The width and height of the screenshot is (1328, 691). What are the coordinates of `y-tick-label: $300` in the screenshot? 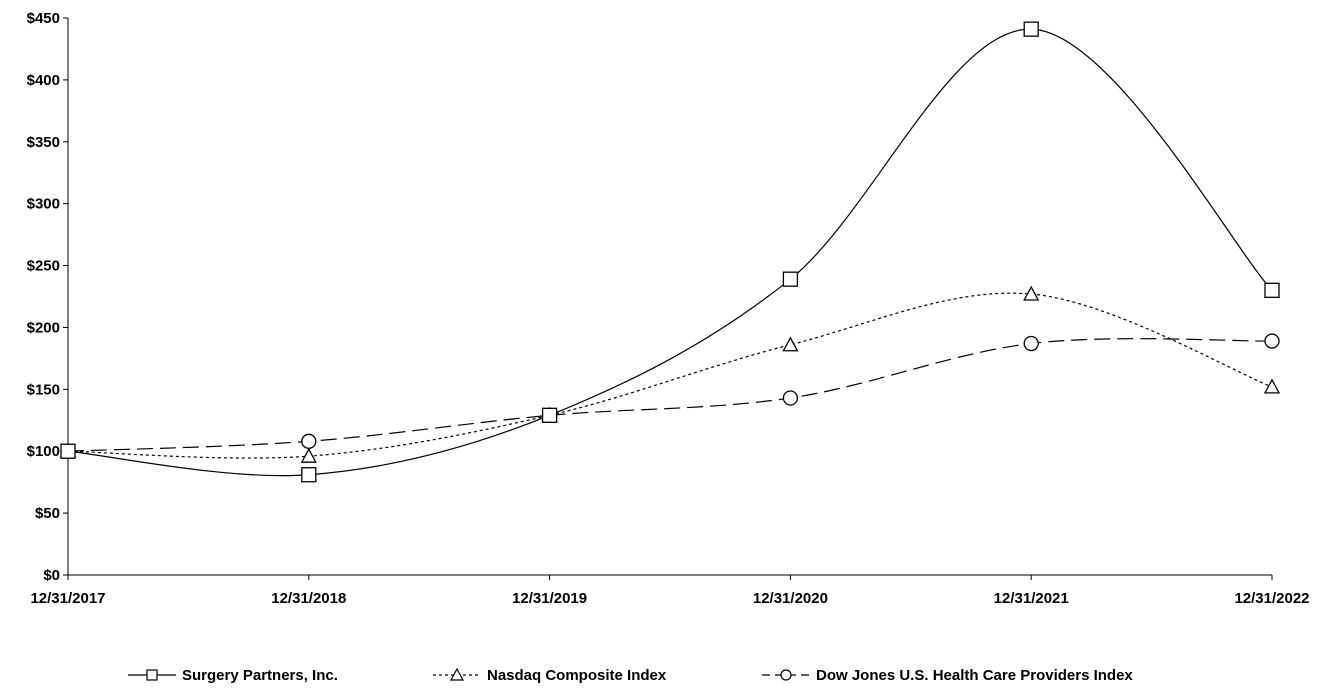 It's located at (43, 204).